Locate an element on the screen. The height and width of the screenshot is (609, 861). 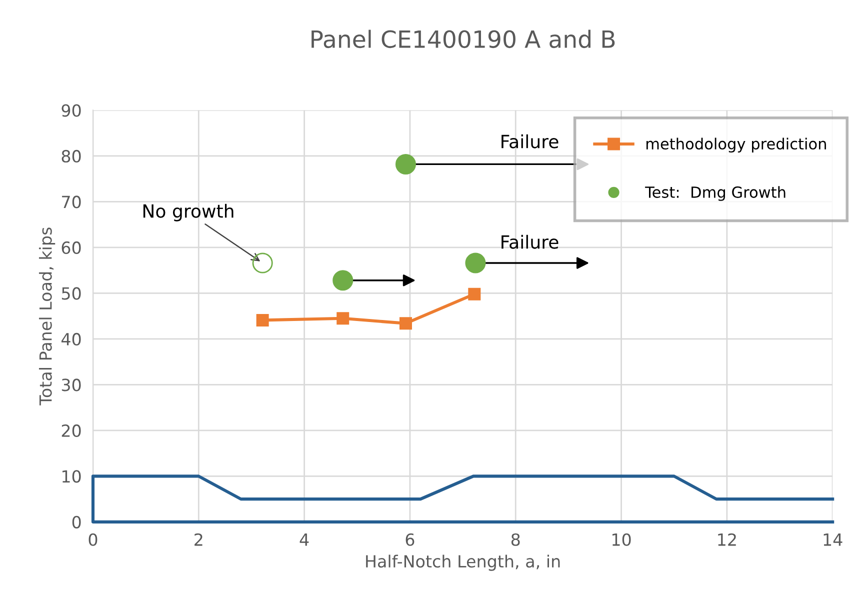
y-tick-label: 30 is located at coordinates (71, 385).